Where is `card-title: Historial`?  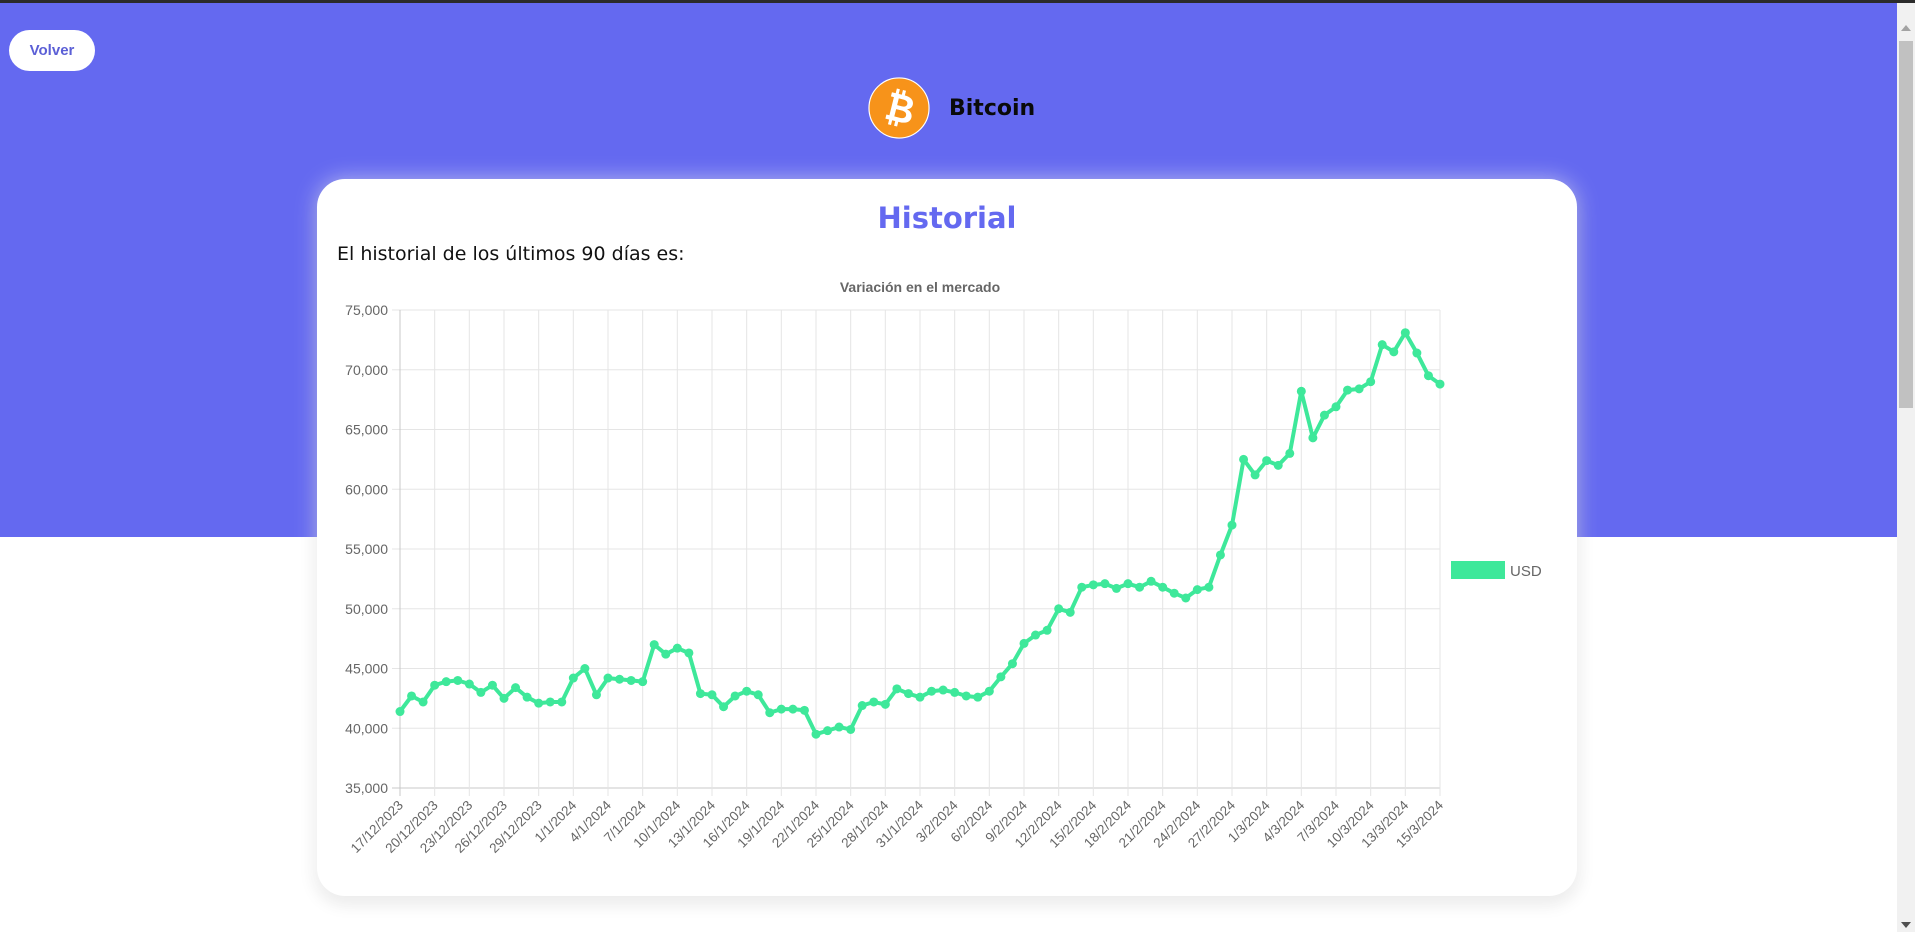
card-title: Historial is located at coordinates (947, 218).